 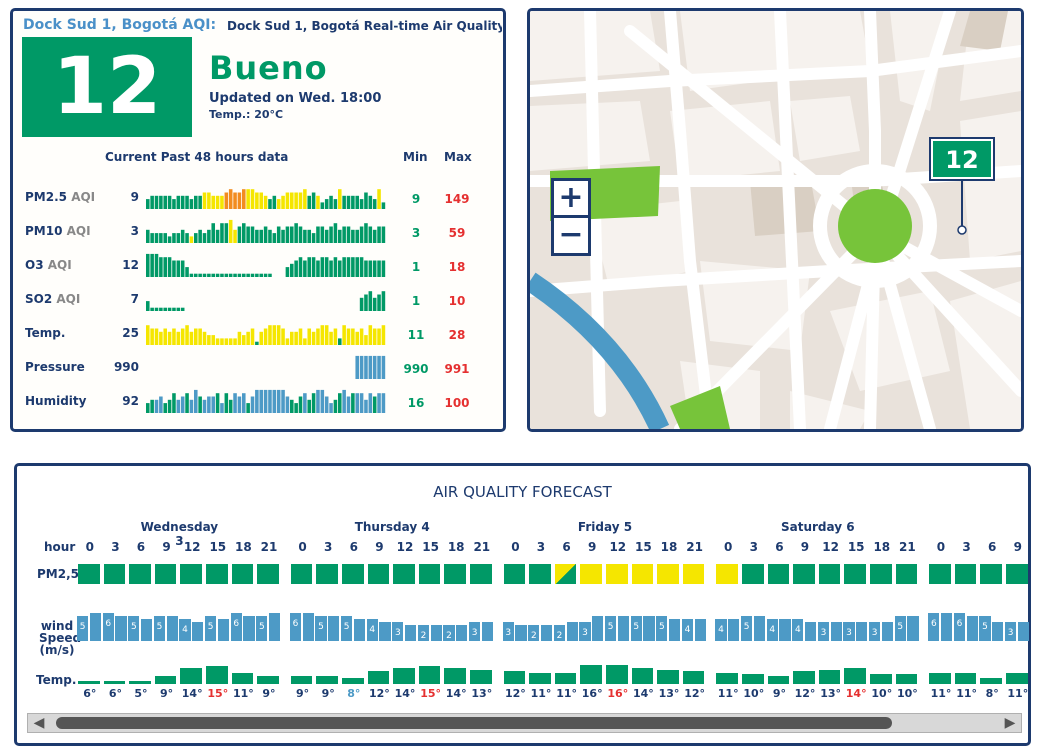 What do you see at coordinates (134, 197) in the screenshot?
I see `pollutant-current: 9` at bounding box center [134, 197].